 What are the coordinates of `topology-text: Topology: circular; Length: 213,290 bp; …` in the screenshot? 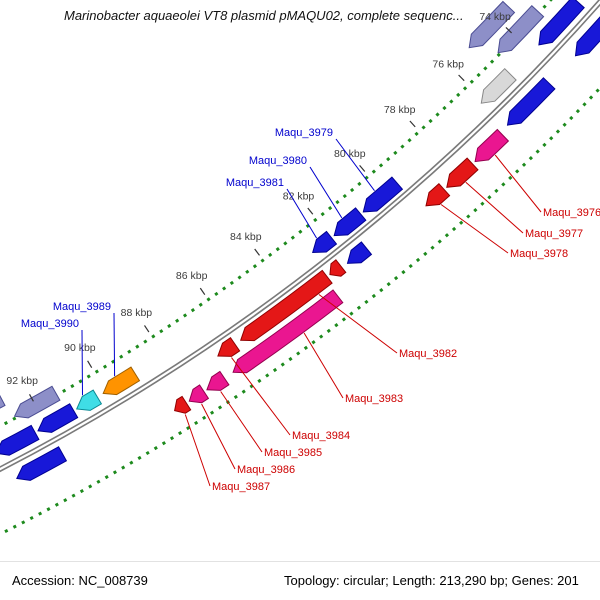 It's located at (431, 580).